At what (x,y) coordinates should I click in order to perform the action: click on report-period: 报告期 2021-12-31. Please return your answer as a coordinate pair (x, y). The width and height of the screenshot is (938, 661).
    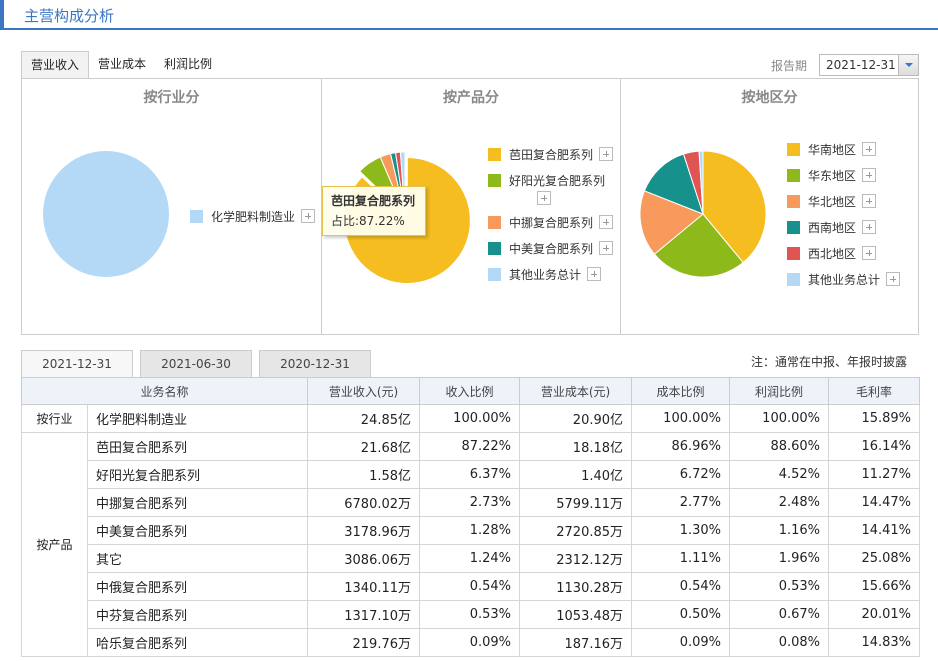
    Looking at the image, I should click on (845, 65).